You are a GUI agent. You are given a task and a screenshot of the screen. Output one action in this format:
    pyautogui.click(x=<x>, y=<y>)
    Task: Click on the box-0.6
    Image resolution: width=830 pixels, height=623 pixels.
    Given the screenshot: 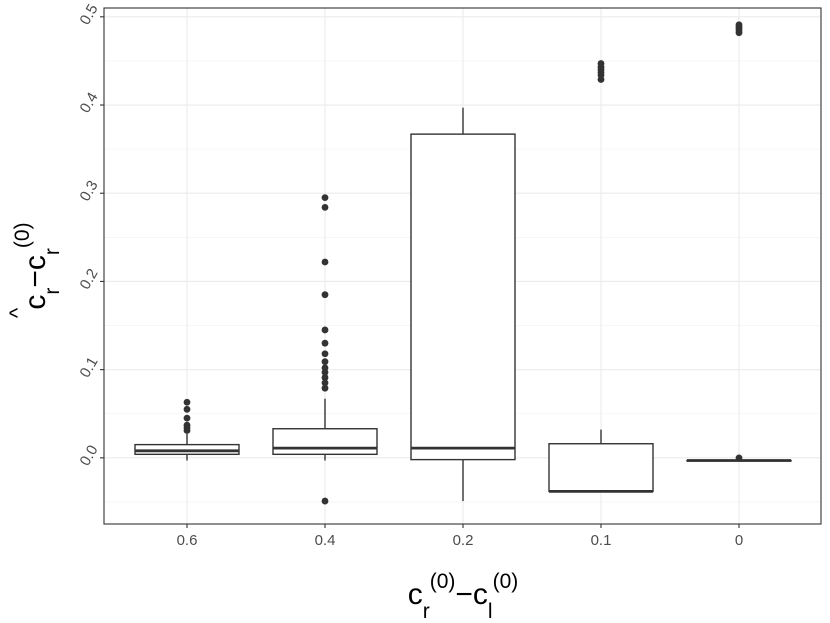 What is the action you would take?
    pyautogui.click(x=187, y=429)
    